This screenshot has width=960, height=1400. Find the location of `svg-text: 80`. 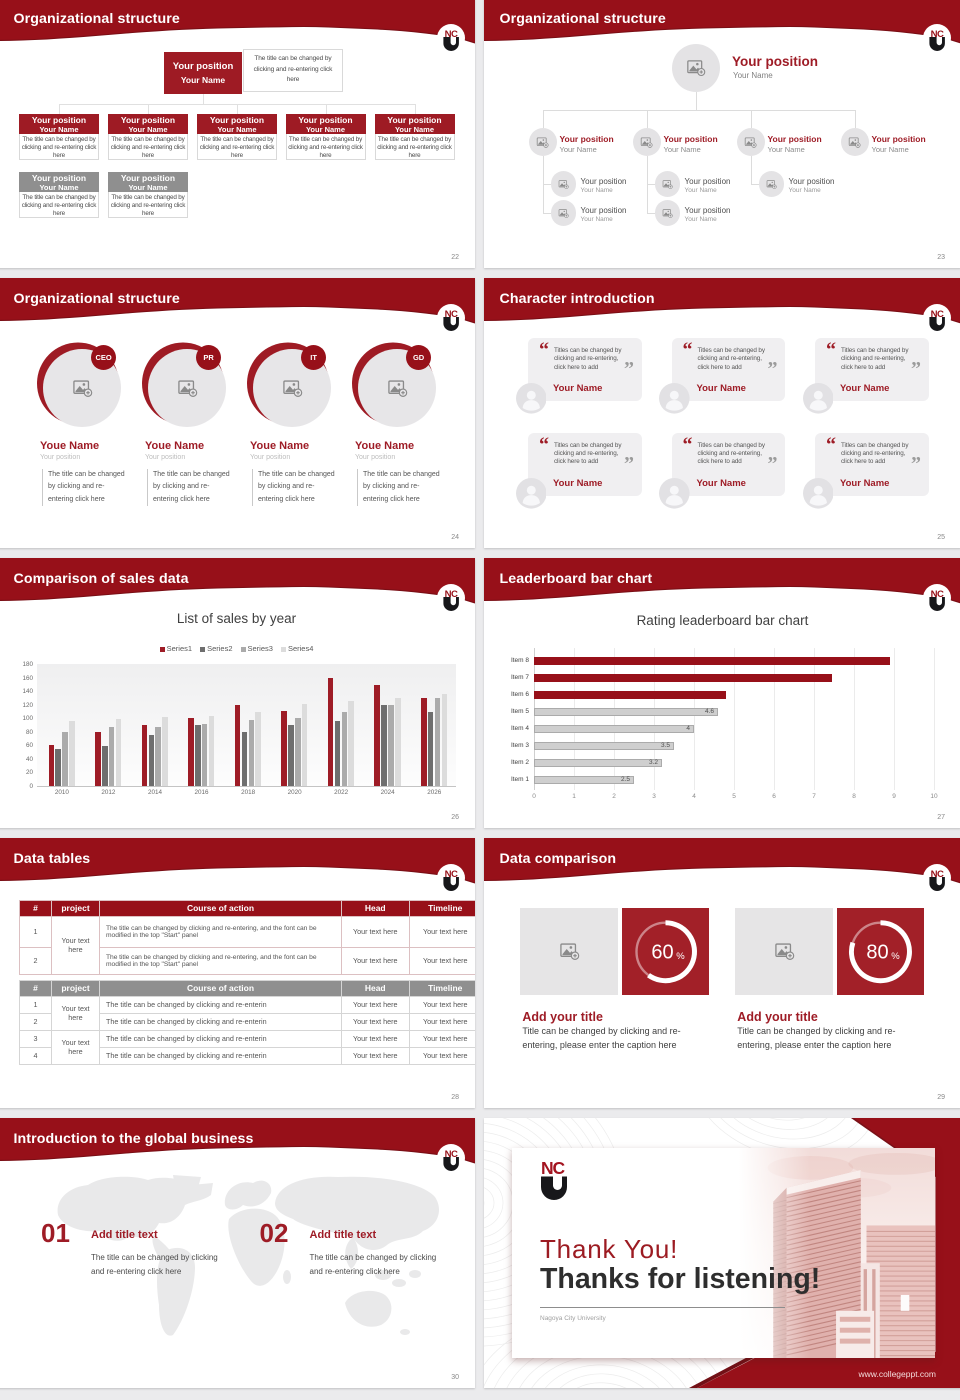

svg-text: 80 is located at coordinates (877, 952).